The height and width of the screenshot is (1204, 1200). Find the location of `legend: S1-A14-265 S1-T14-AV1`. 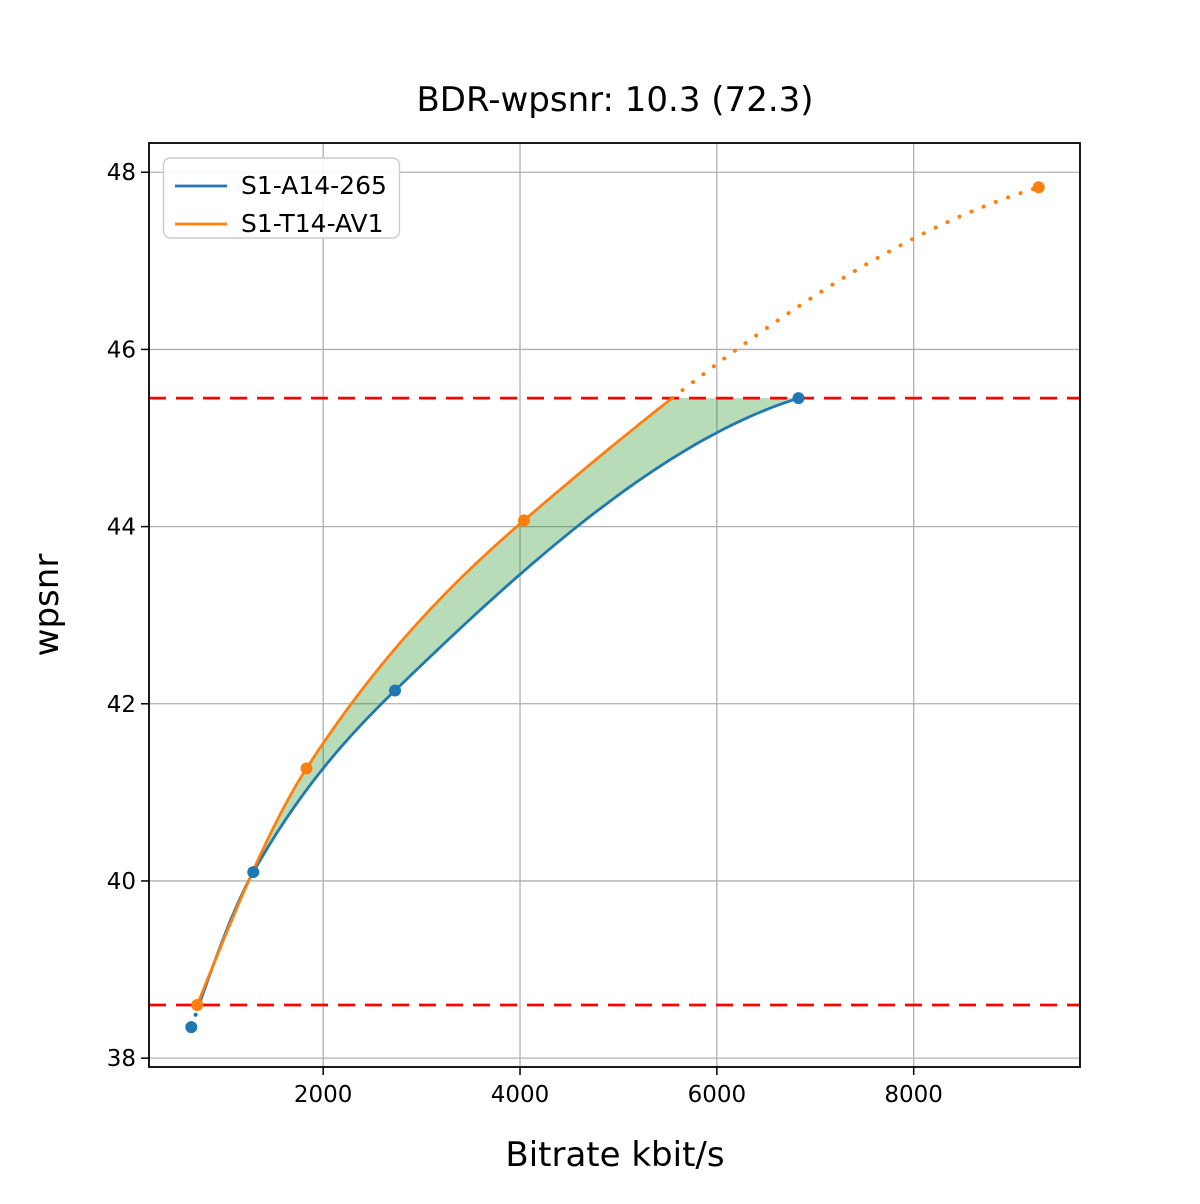

legend: S1-A14-265 S1-T14-AV1 is located at coordinates (281, 198).